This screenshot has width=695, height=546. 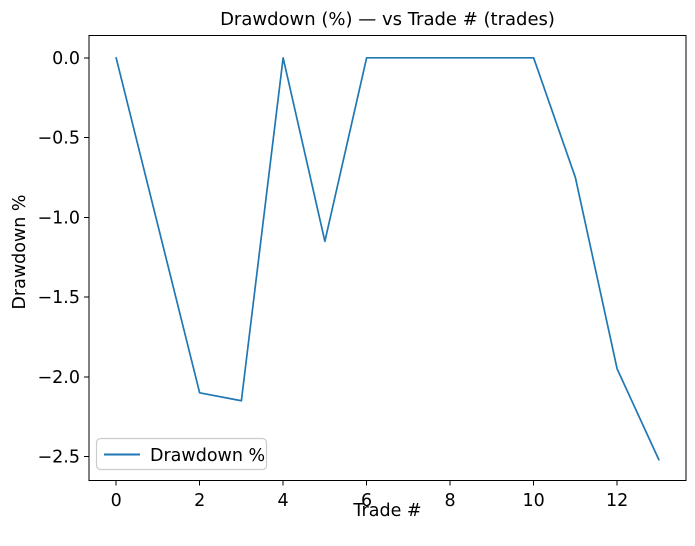 I want to click on x-tick-label: 0, so click(x=116, y=501).